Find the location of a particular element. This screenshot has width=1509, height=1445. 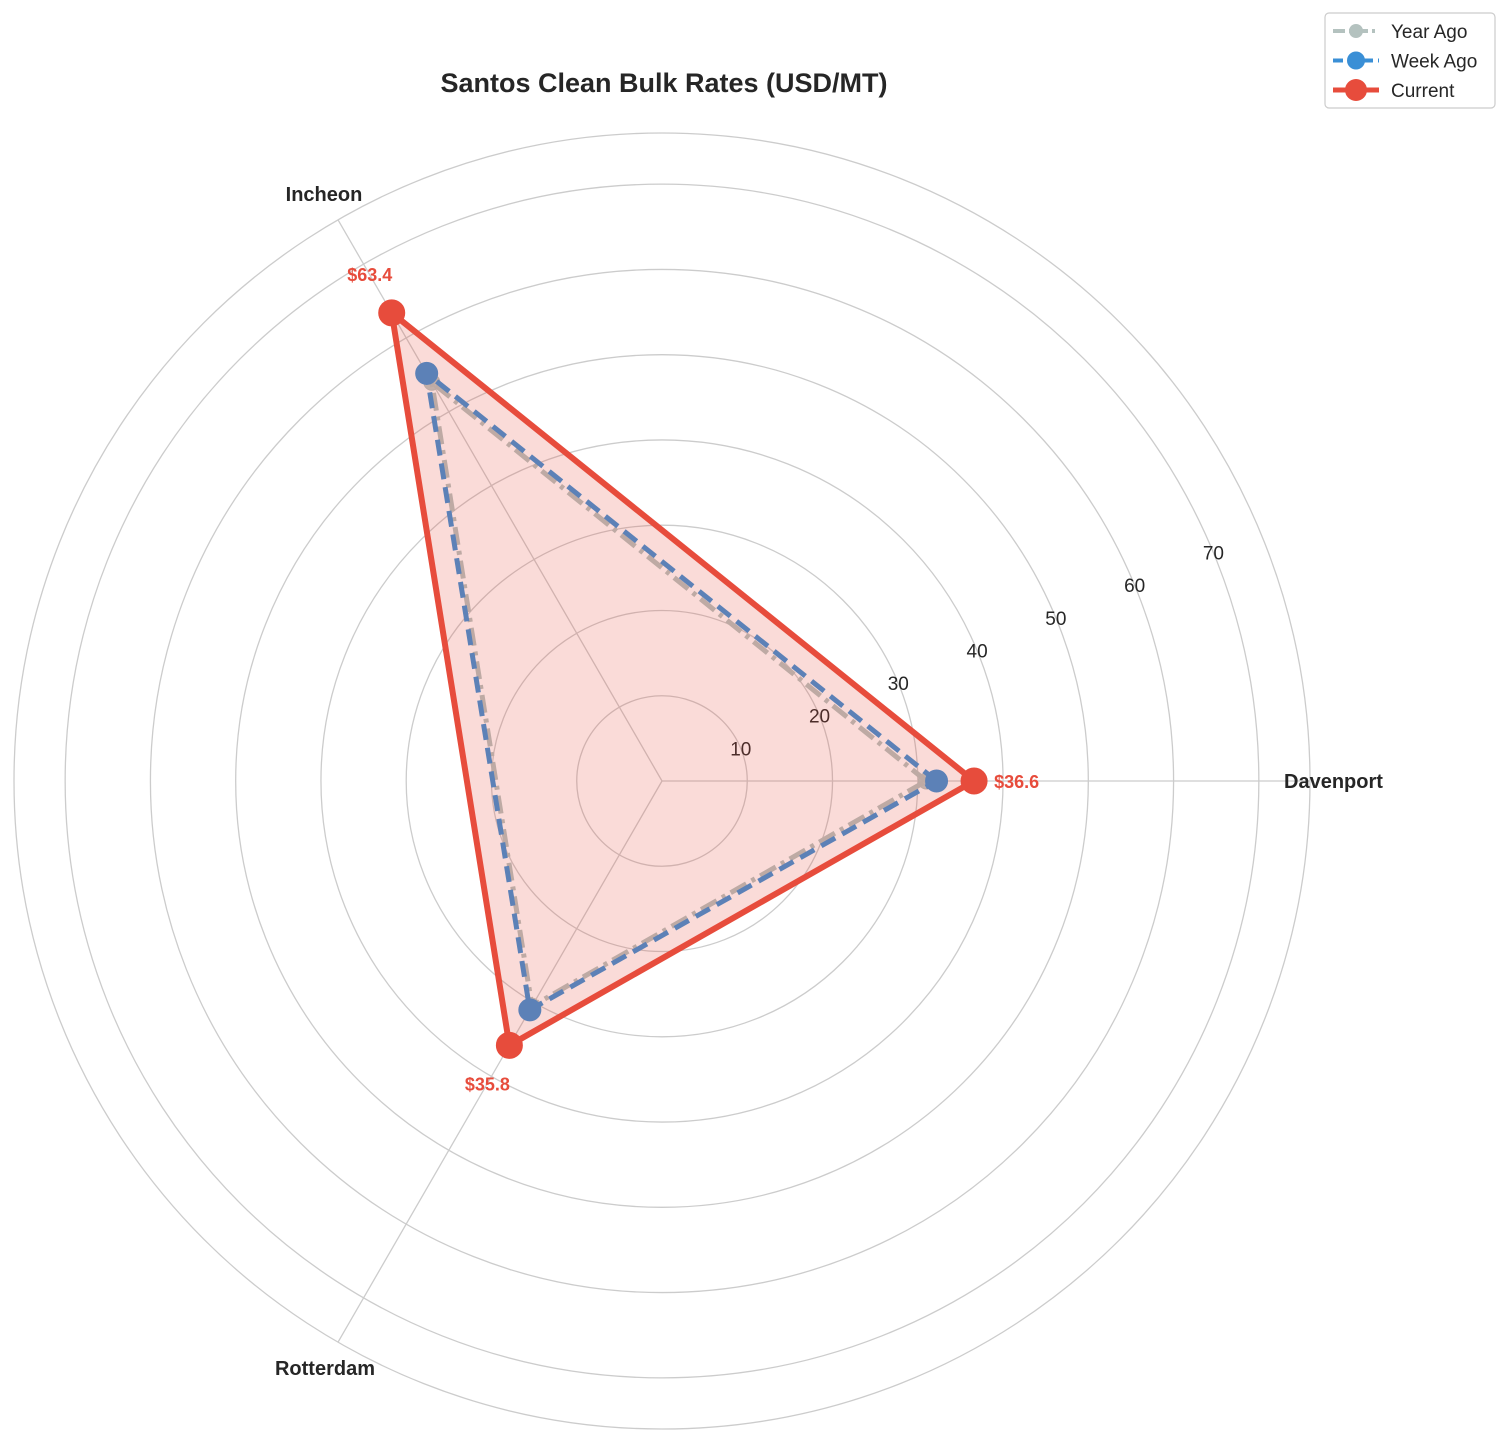

legend-label: Year Ago is located at coordinates (1429, 32).